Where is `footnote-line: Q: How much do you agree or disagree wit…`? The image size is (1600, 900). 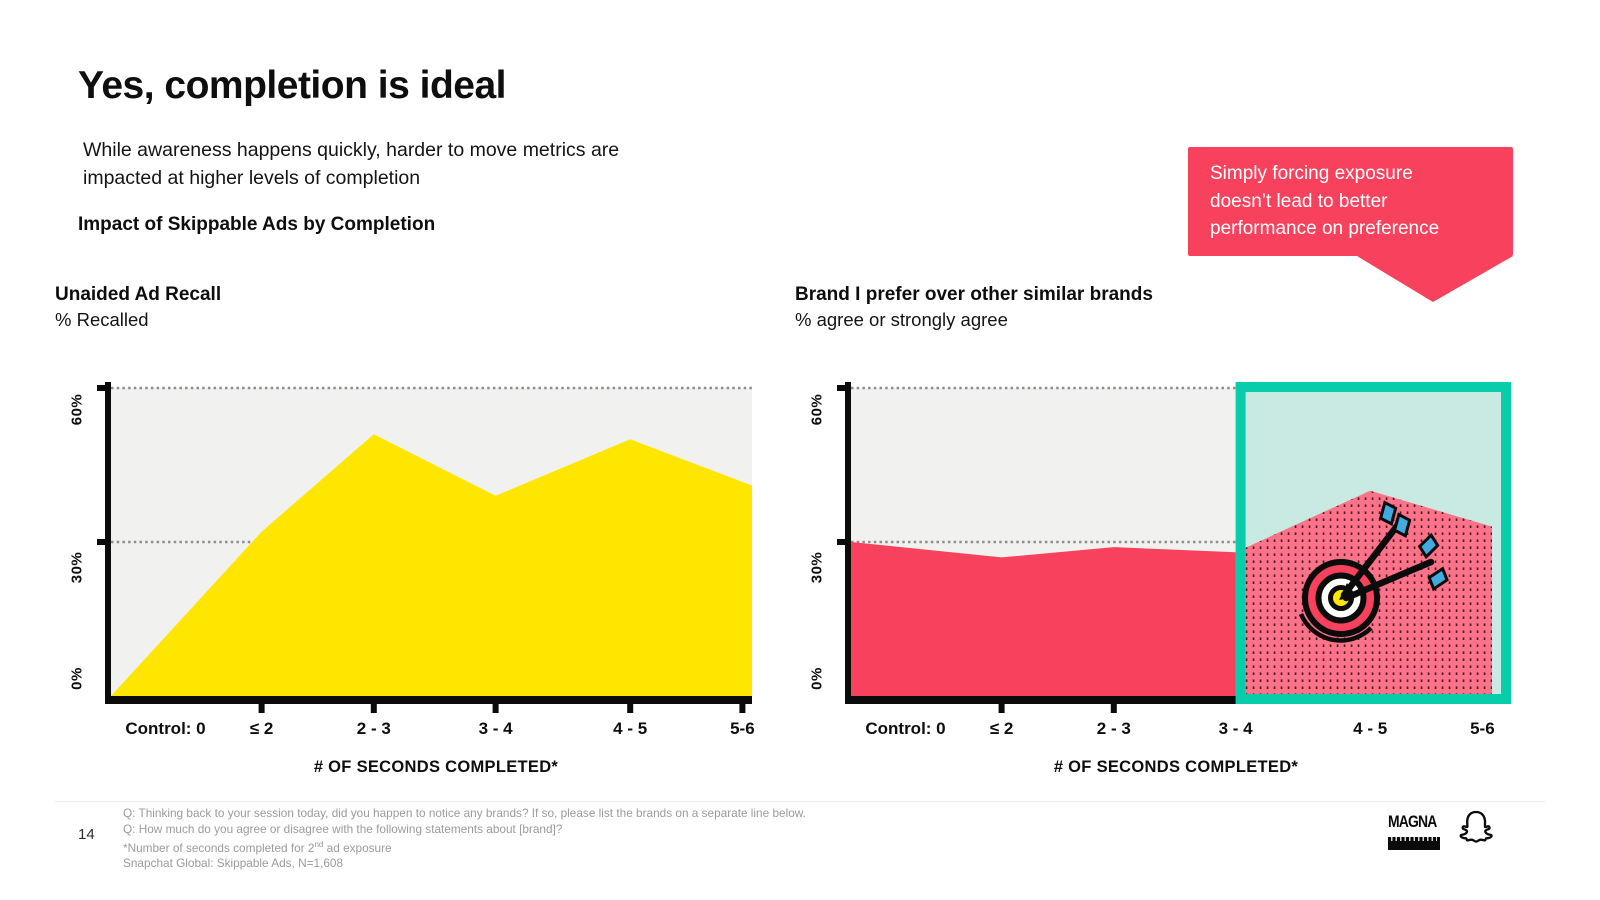
footnote-line: Q: How much do you agree or disagree wit… is located at coordinates (343, 828).